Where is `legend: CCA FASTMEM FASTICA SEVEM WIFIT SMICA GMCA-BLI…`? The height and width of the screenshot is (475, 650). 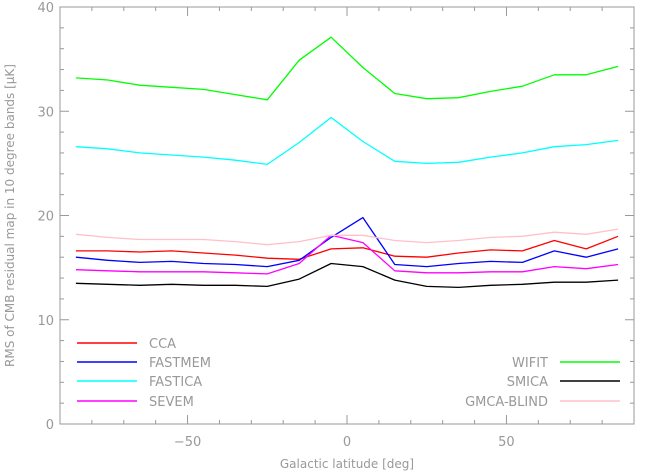 legend: CCA FASTMEM FASTICA SEVEM WIFIT SMICA GMCA-BLI… is located at coordinates (348, 373).